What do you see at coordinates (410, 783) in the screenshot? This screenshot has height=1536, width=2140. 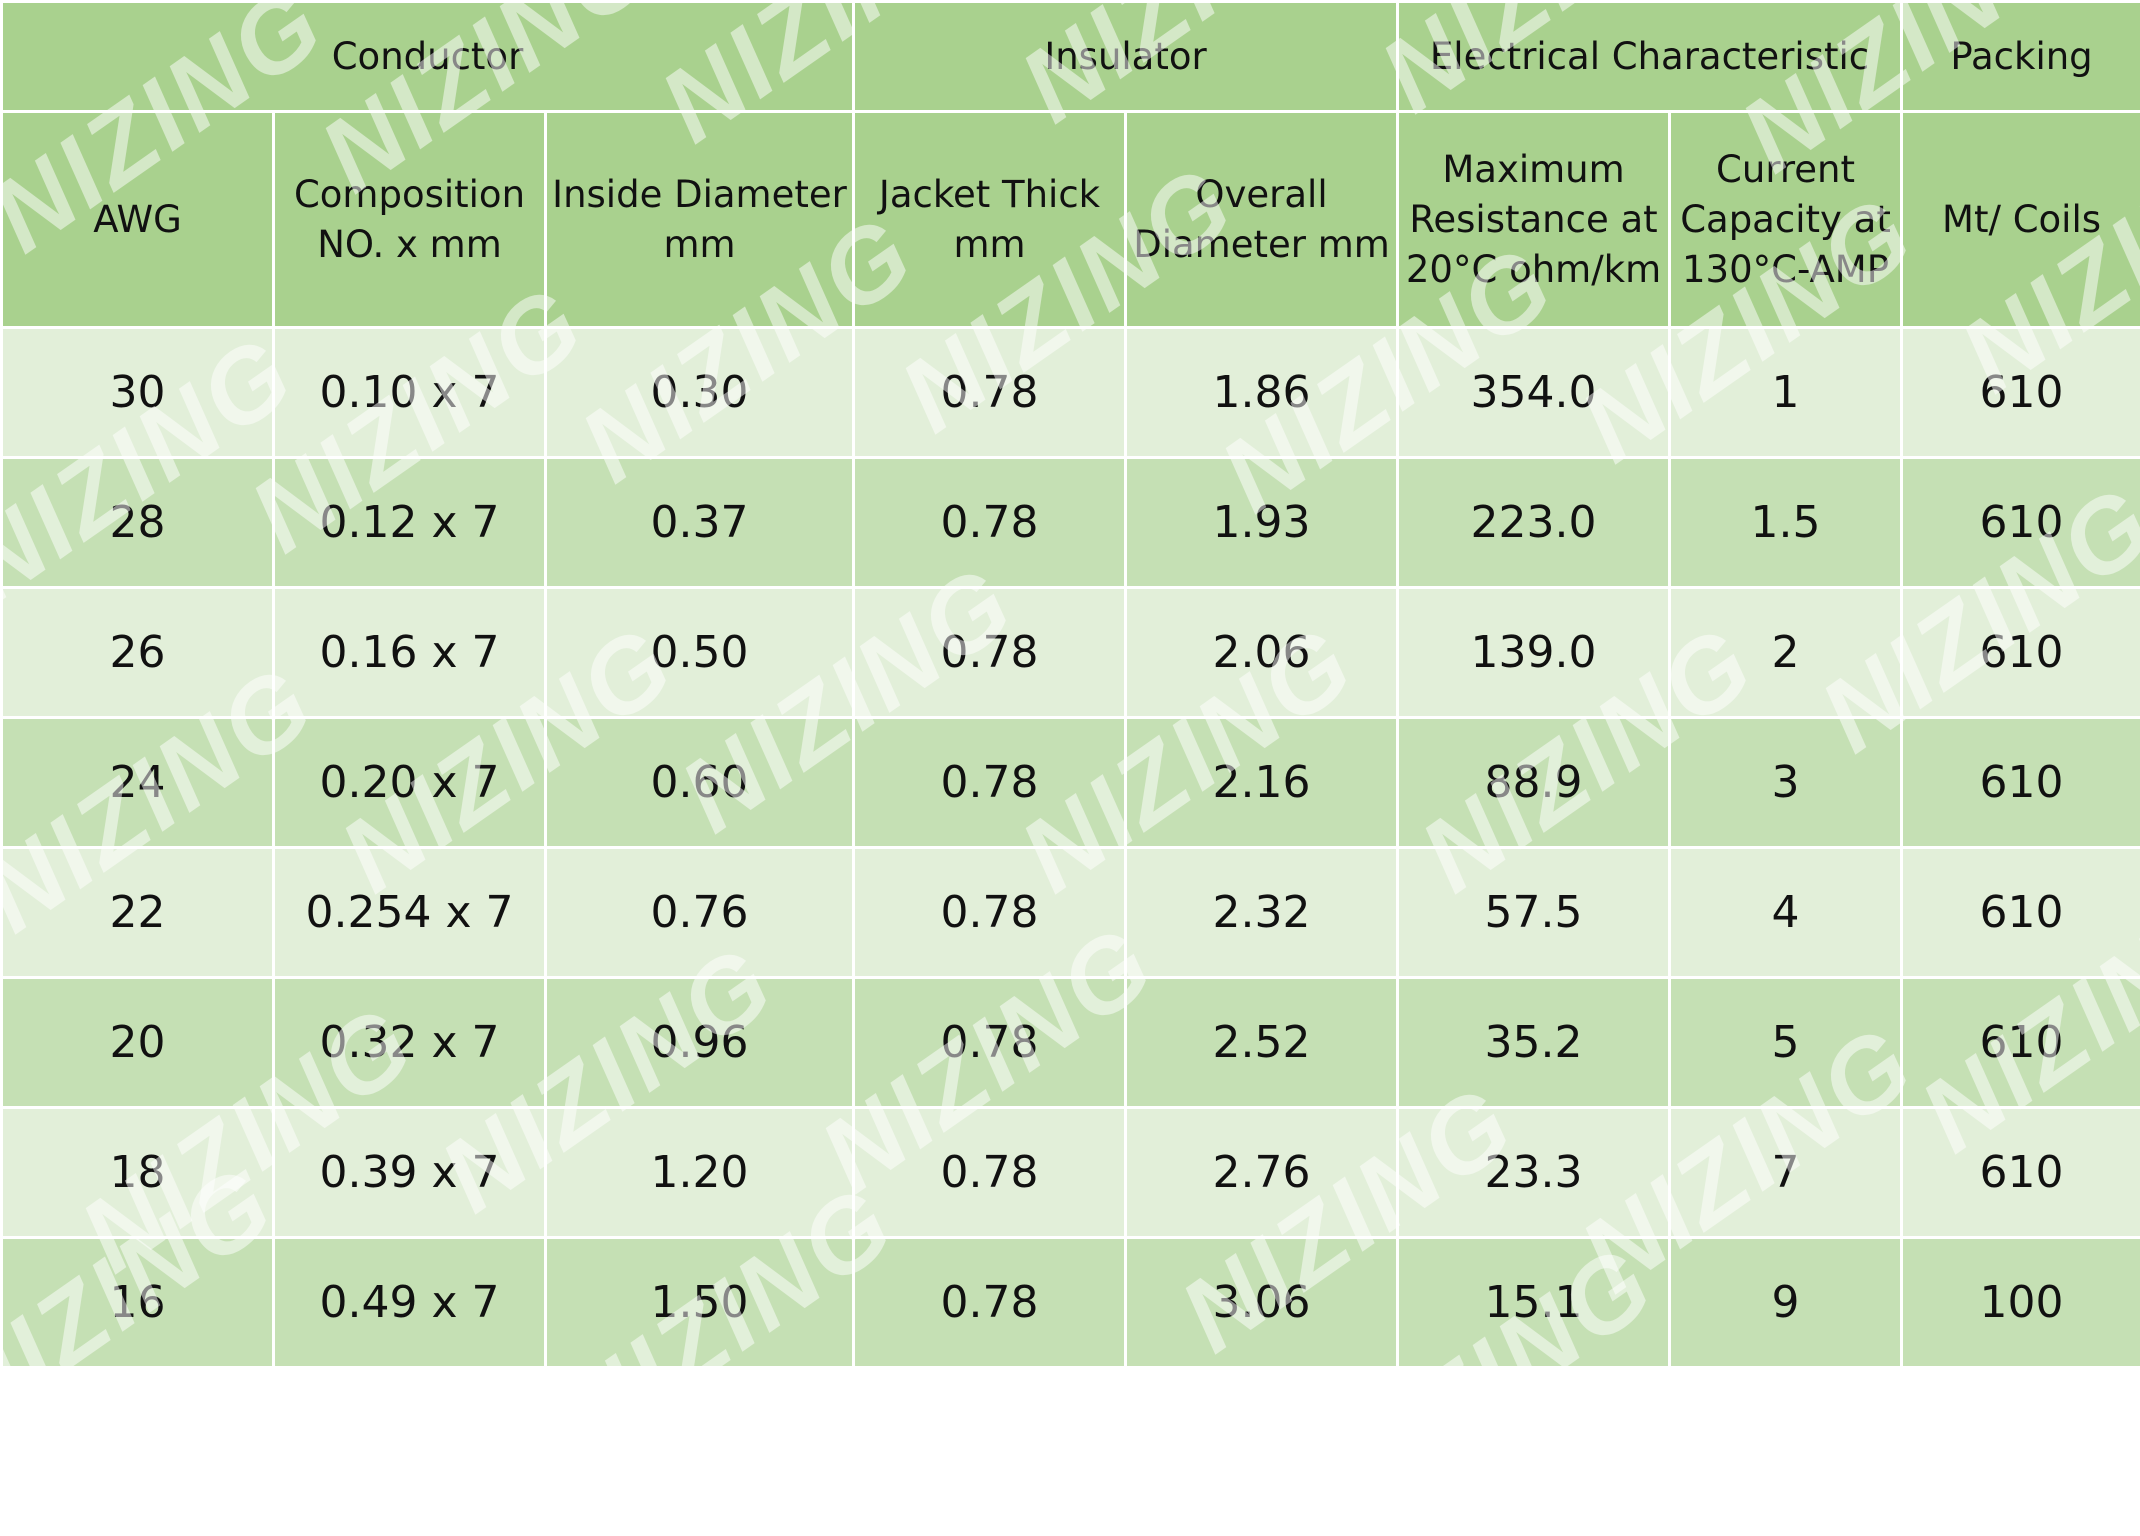 I see `cell-composition: 0.20 x 7` at bounding box center [410, 783].